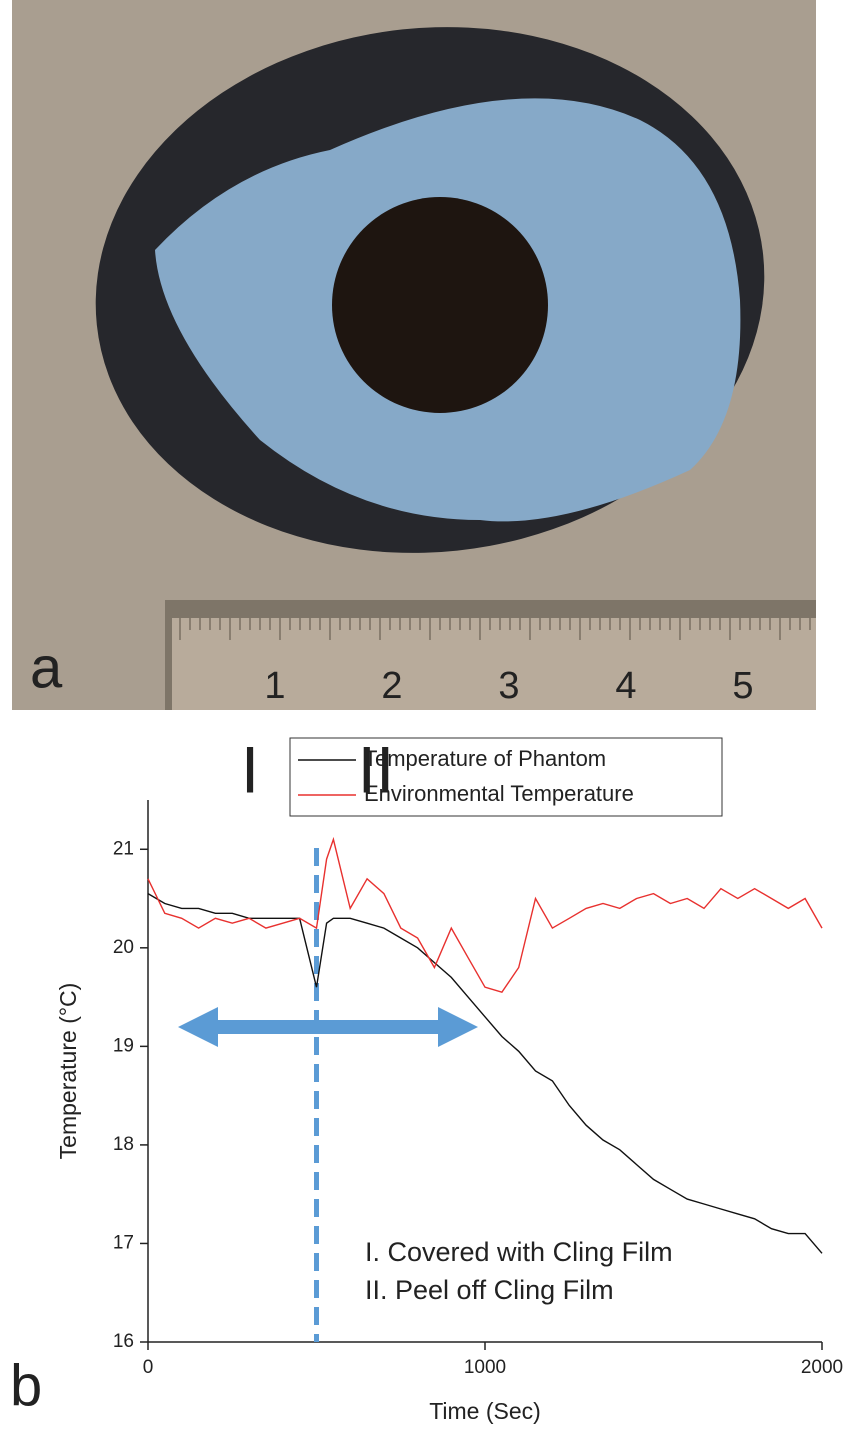 The image size is (851, 1430). I want to click on phantom-core, so click(440, 305).